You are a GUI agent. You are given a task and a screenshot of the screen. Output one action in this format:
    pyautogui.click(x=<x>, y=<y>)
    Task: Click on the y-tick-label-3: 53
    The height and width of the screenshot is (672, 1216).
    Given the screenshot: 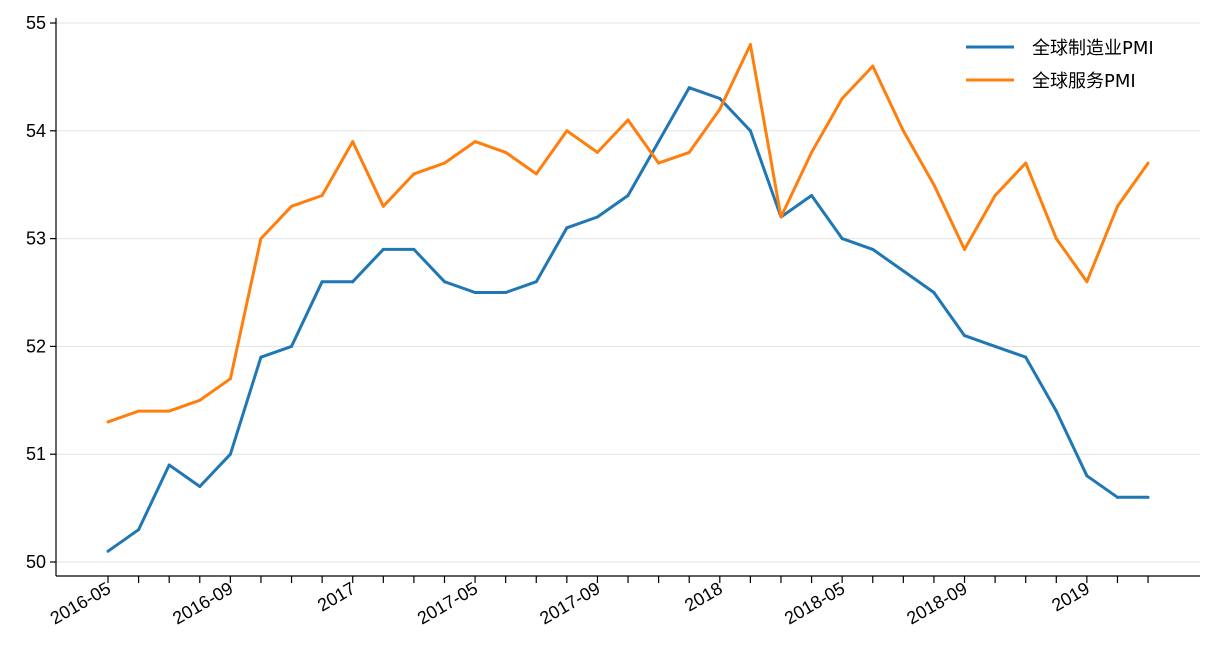 What is the action you would take?
    pyautogui.click(x=36, y=239)
    